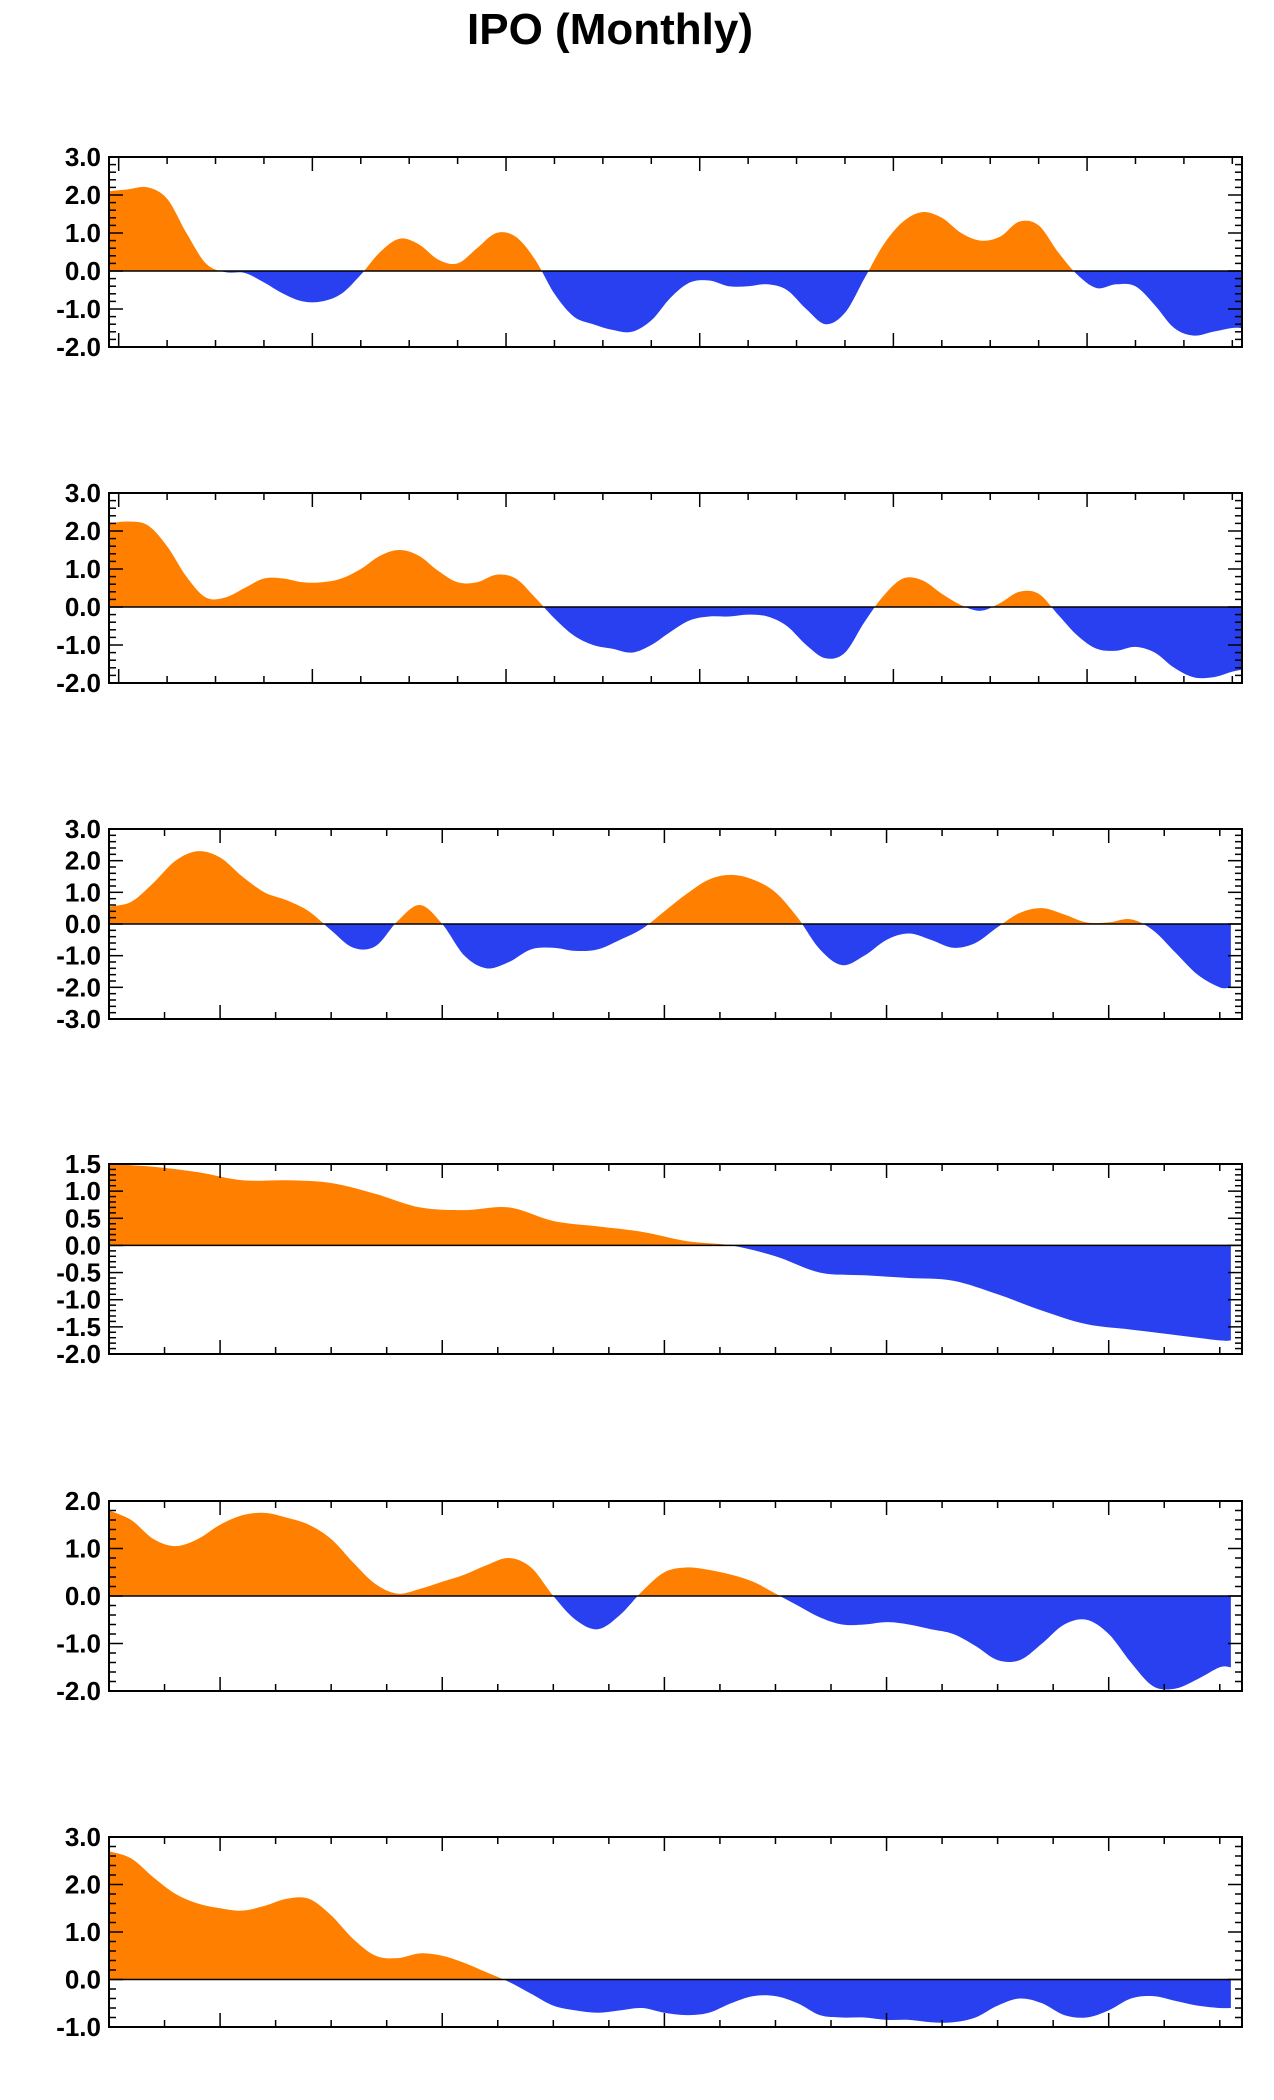 The height and width of the screenshot is (2100, 1274). Describe the element at coordinates (83, 1218) in the screenshot. I see `y-tick-label: 0.5` at that location.